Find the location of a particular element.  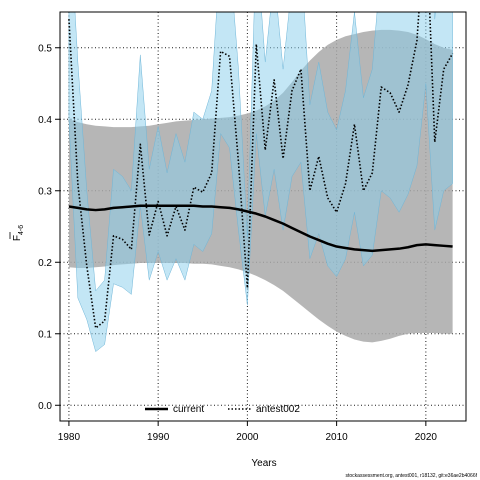

x-axis-title: Years is located at coordinates (263, 463).